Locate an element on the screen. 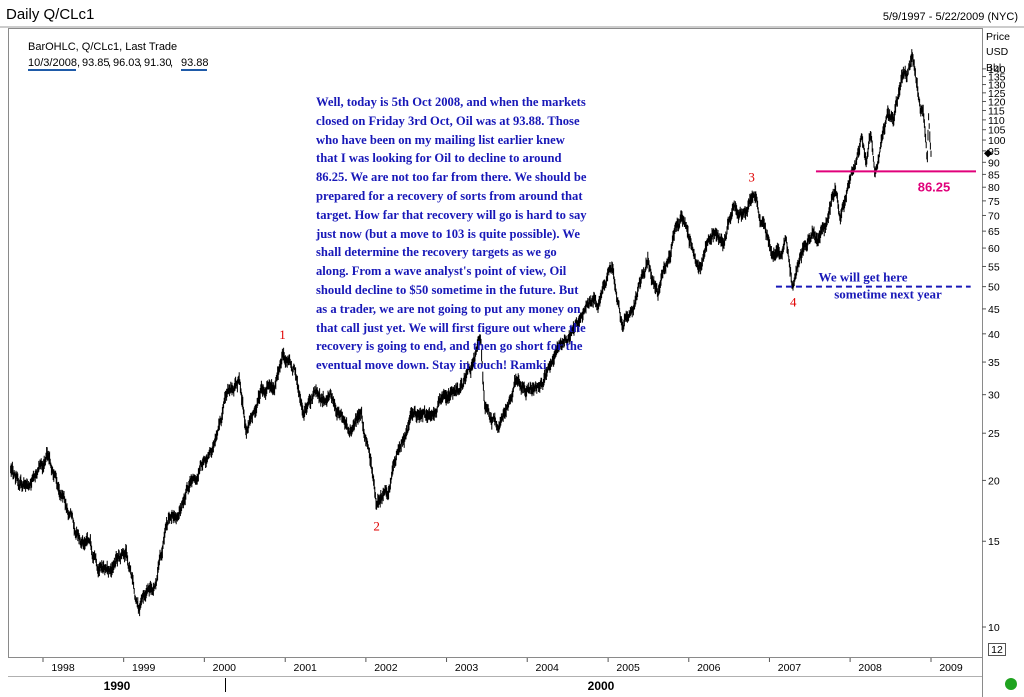 The width and height of the screenshot is (1024, 697). projection-note-line2: sometime next year is located at coordinates (888, 294).